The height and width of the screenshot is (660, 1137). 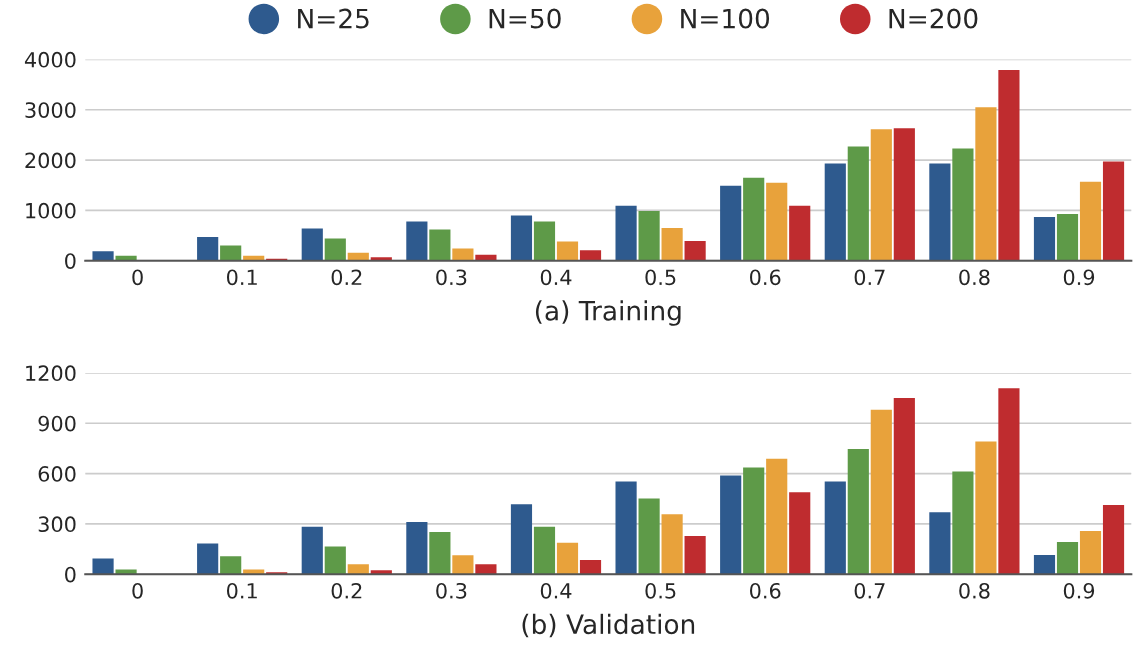 What do you see at coordinates (57, 524) in the screenshot?
I see `y-tick-label: 300` at bounding box center [57, 524].